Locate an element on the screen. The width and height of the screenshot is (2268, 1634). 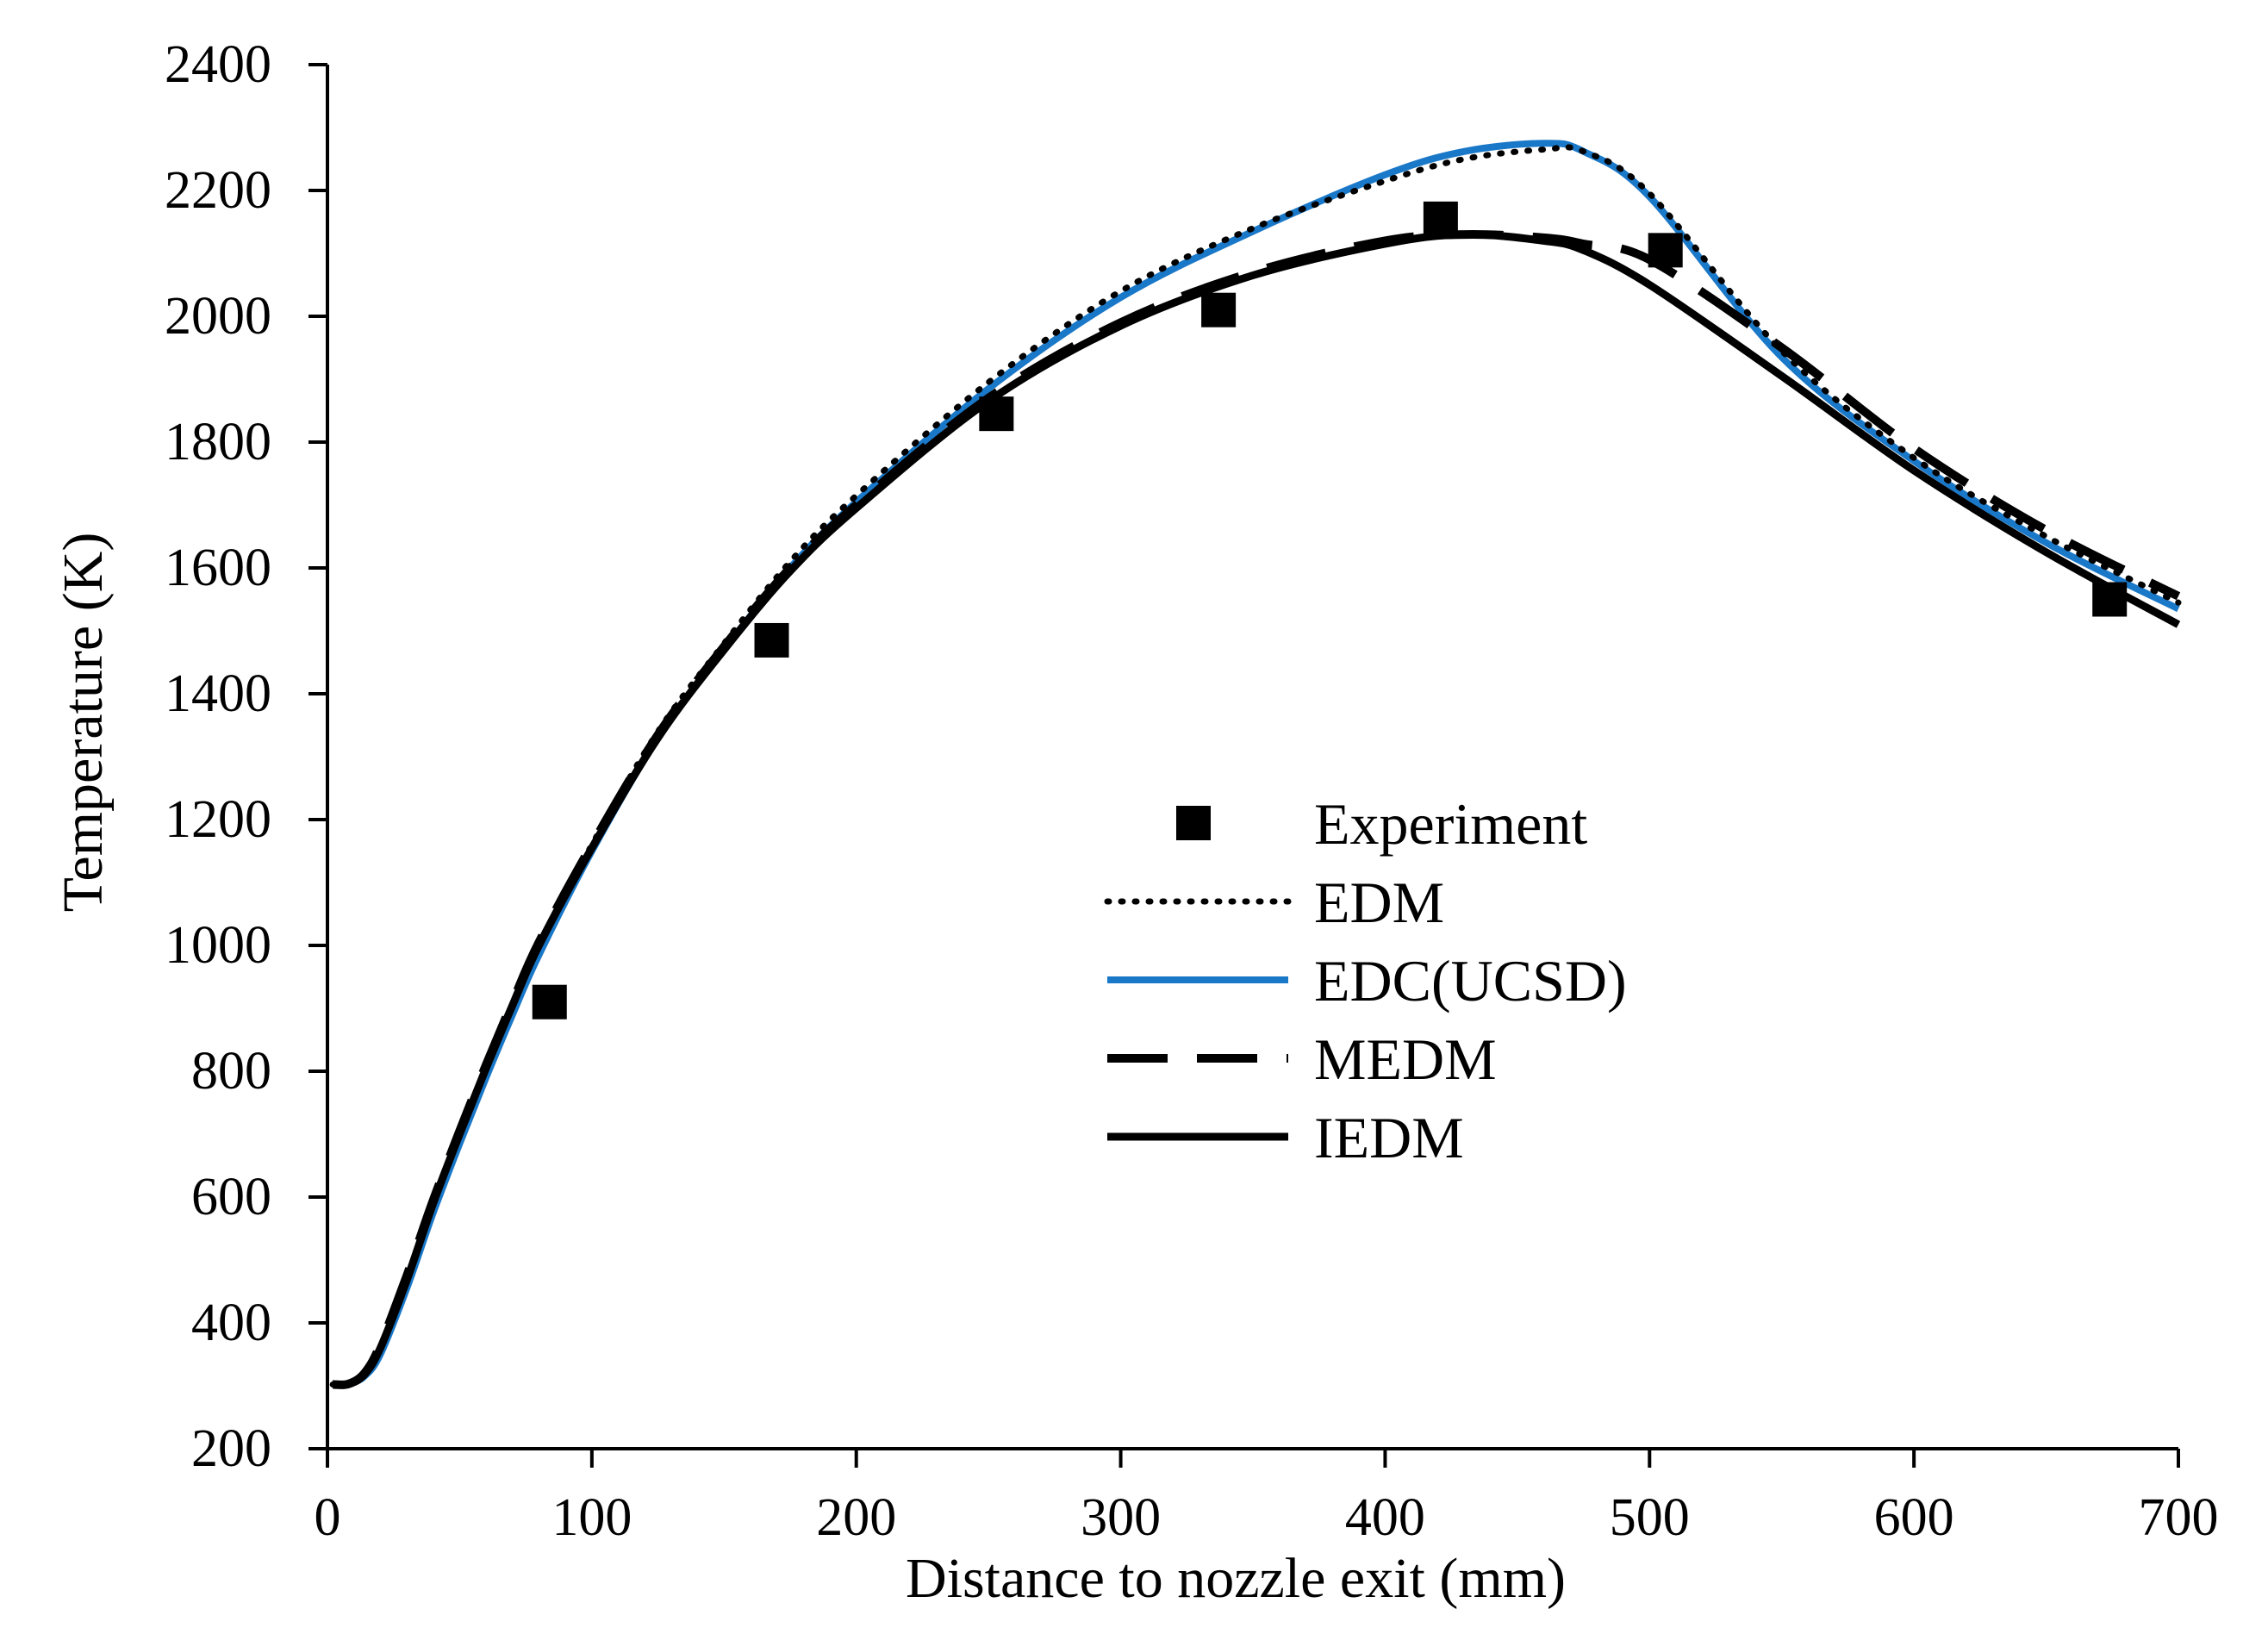
x-tick-label: 0 is located at coordinates (328, 1517).